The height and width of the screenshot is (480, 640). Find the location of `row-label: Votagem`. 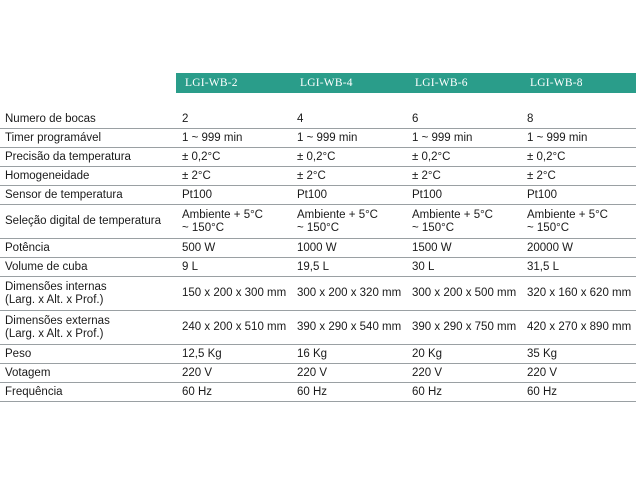

row-label: Votagem is located at coordinates (28, 372).